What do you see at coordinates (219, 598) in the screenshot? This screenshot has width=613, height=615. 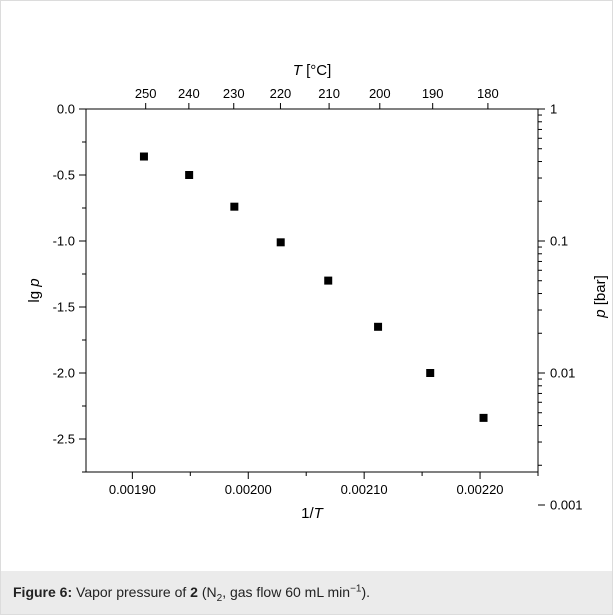 I see `caption-subscript: 2` at bounding box center [219, 598].